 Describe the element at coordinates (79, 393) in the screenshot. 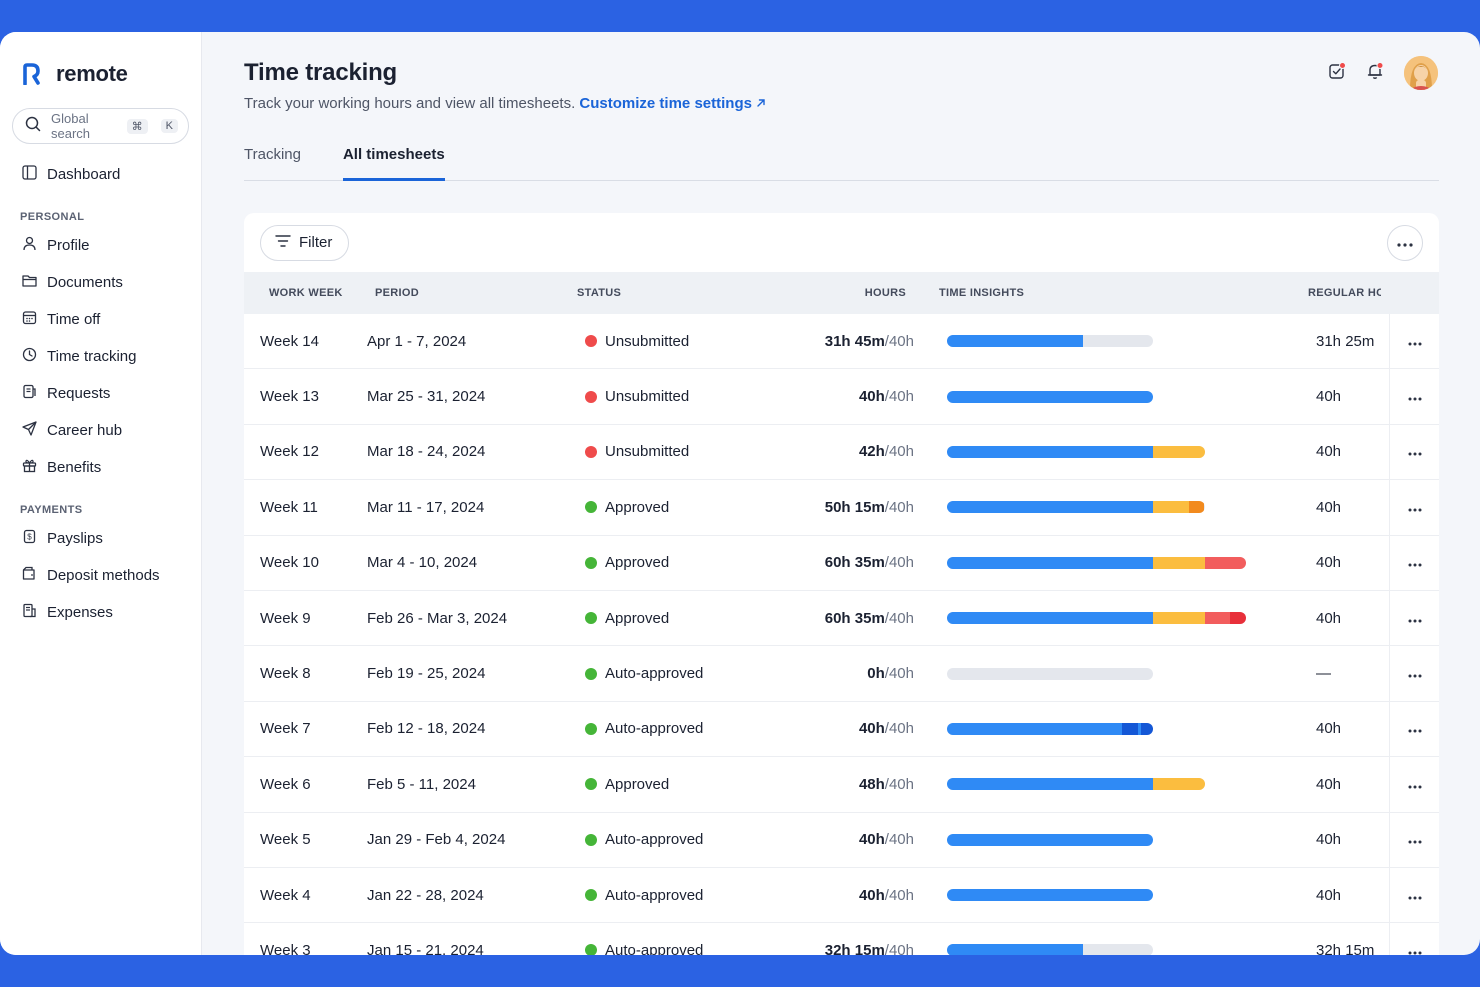

I see `sidebar-item-label: Requests` at that location.